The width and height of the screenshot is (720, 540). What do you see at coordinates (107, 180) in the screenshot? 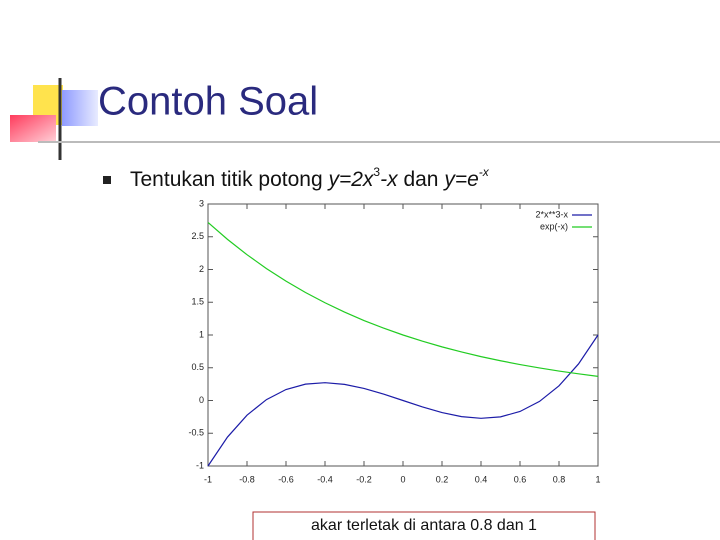
I see `bullet-marker` at bounding box center [107, 180].